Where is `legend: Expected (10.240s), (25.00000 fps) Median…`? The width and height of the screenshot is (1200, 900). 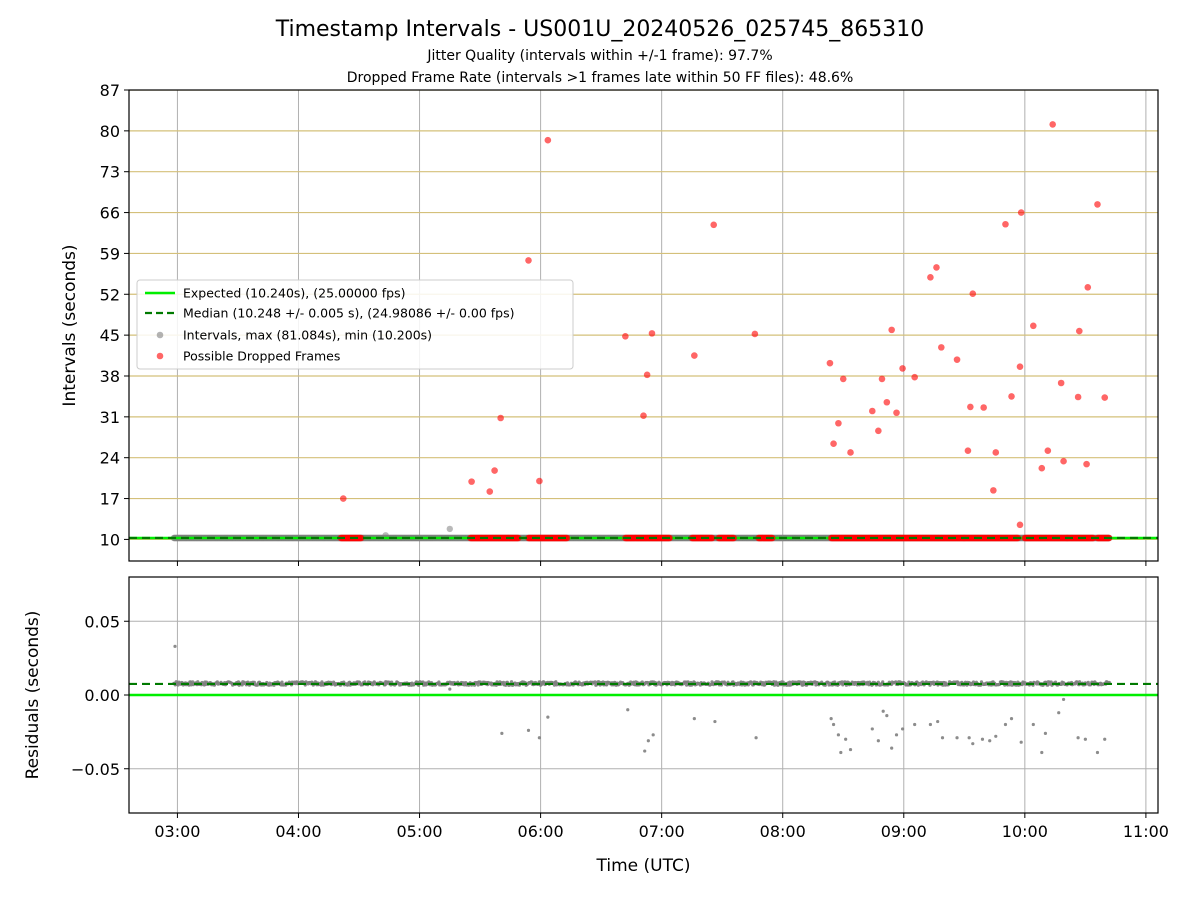
legend: Expected (10.240s), (25.00000 fps) Median… is located at coordinates (355, 324).